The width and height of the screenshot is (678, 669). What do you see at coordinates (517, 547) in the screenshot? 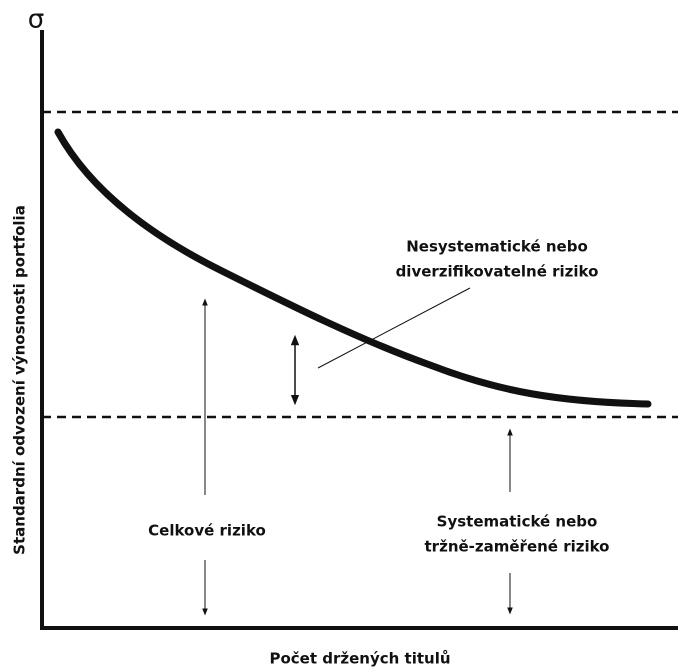
I see `annotation-line: tržně-zaměřené riziko` at bounding box center [517, 547].